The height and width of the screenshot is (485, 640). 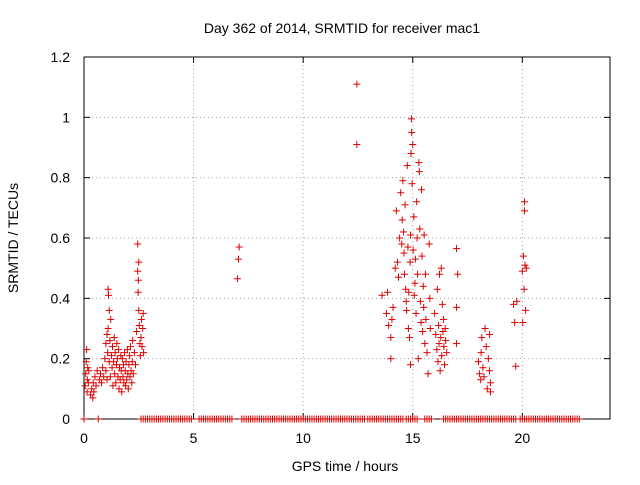 I want to click on x-tick-label: 15, so click(x=413, y=438).